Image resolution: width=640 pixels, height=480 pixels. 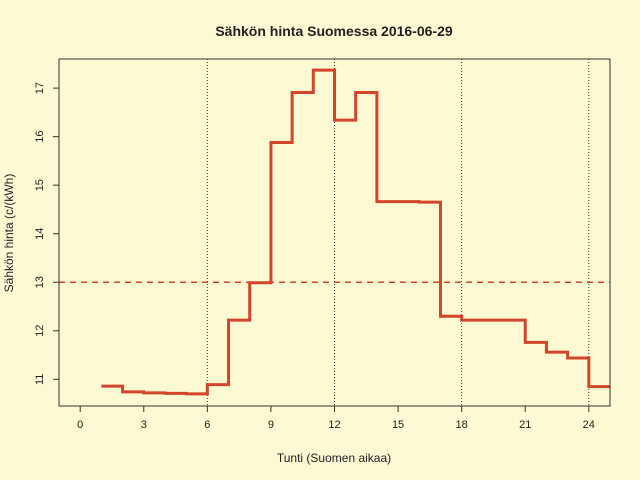 What do you see at coordinates (525, 425) in the screenshot?
I see `x-tick-label: 21` at bounding box center [525, 425].